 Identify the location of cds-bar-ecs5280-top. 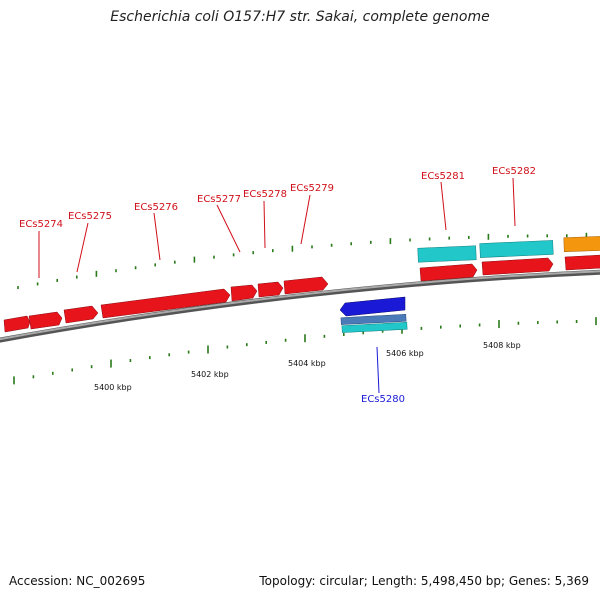
(373, 319).